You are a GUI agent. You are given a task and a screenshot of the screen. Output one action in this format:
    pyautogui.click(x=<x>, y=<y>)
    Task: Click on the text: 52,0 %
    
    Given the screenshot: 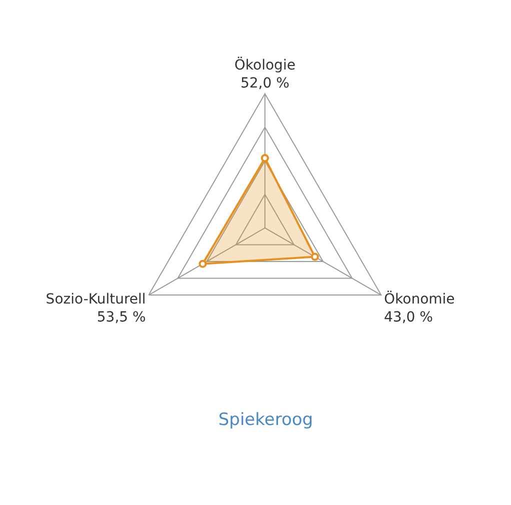 What is the action you would take?
    pyautogui.click(x=265, y=84)
    